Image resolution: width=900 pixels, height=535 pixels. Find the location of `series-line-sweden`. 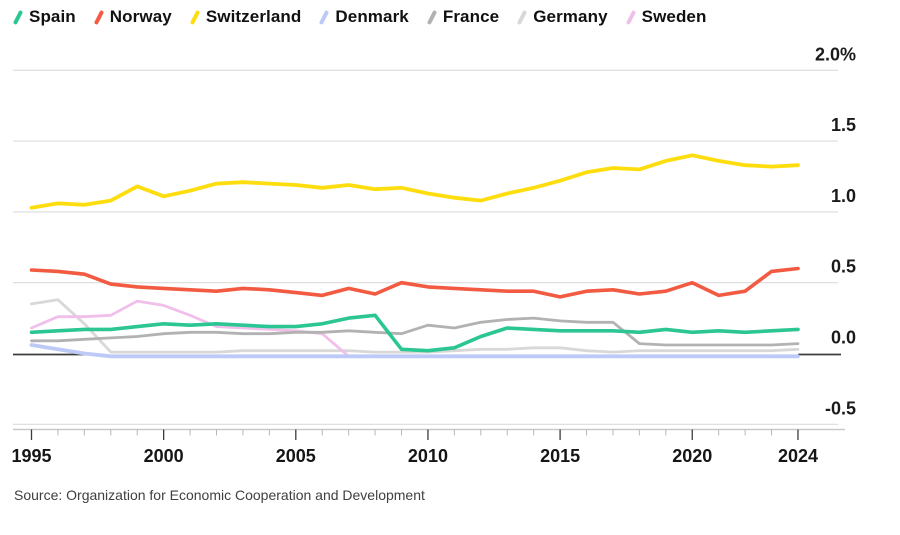

series-line-sweden is located at coordinates (190, 328).